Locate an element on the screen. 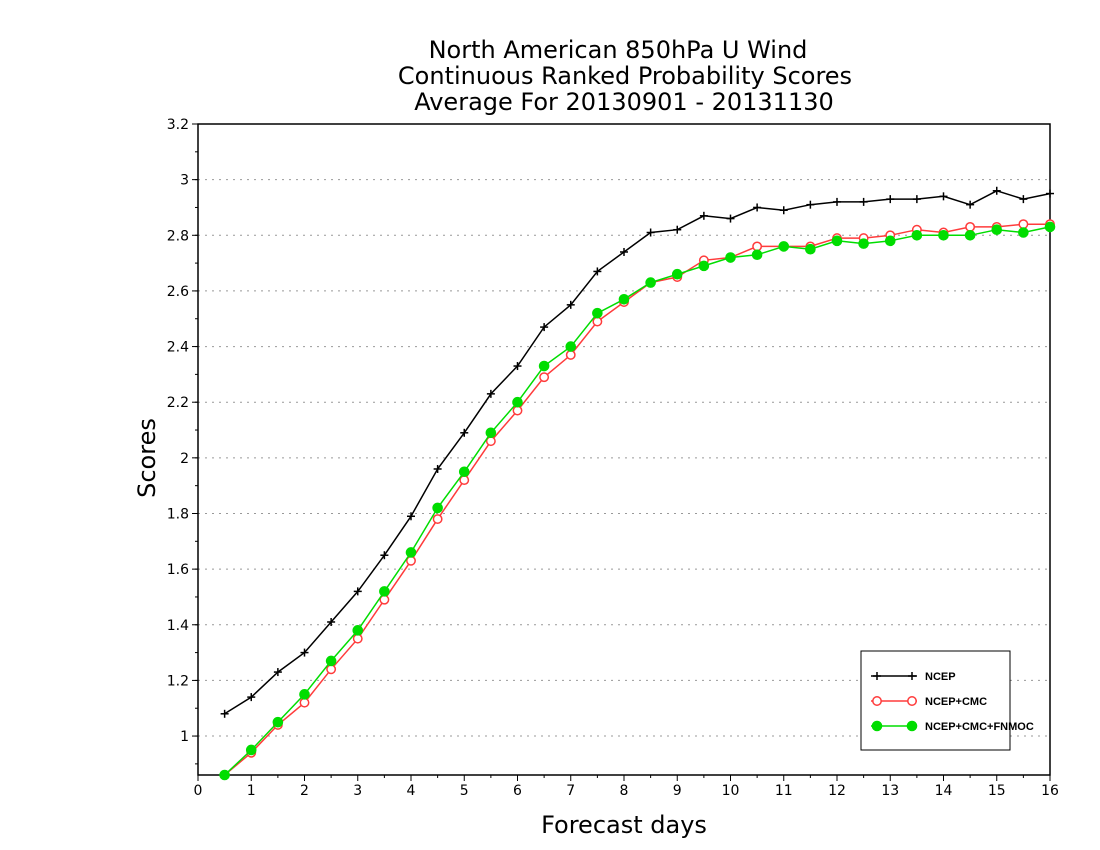 The width and height of the screenshot is (1100, 850). x-tick-label: 8 is located at coordinates (624, 791).